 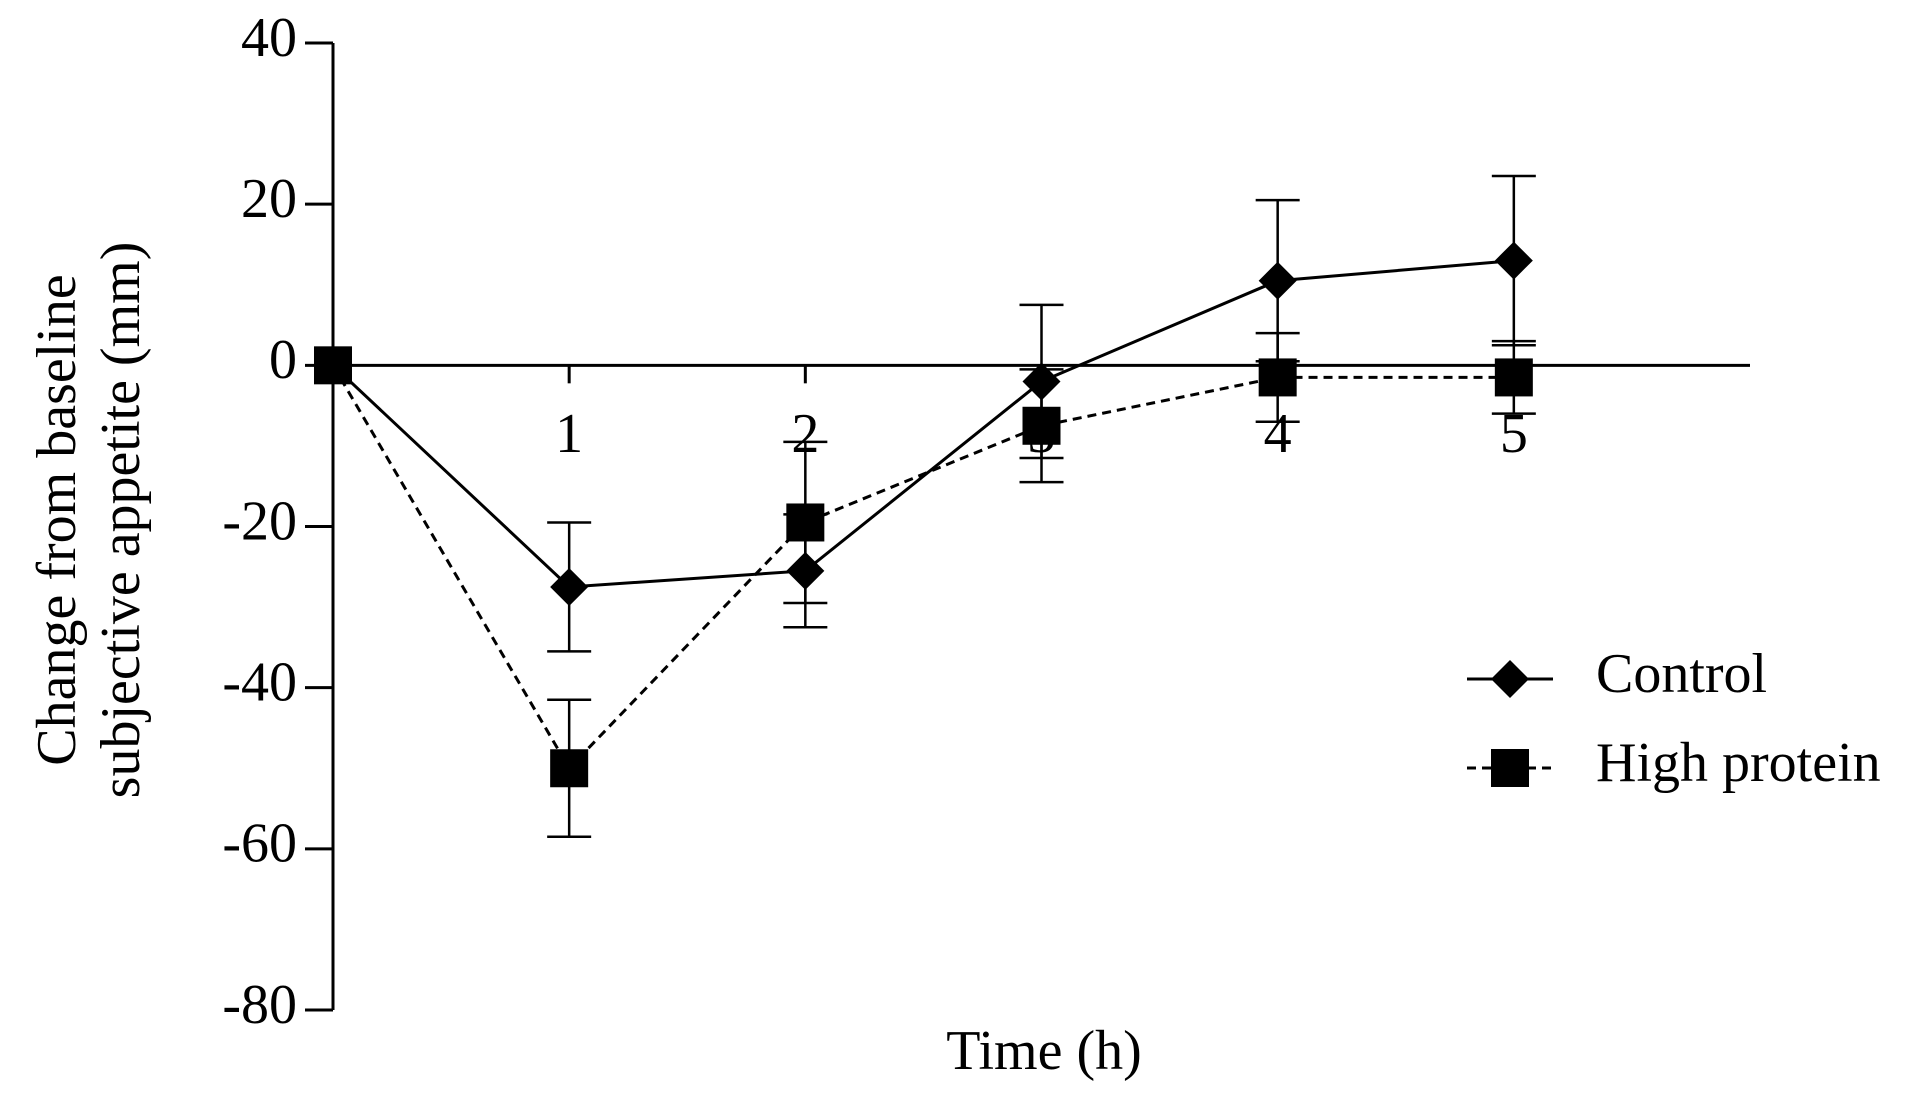 I want to click on y-axis-title: subjective appetite (mm), so click(x=121, y=520).